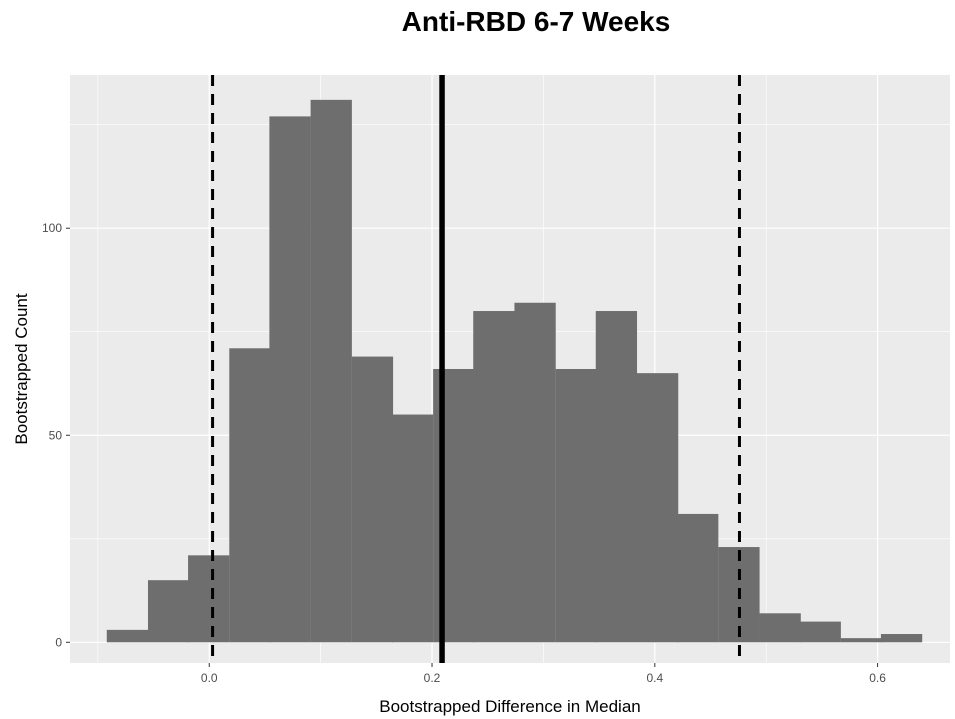  What do you see at coordinates (536, 21) in the screenshot?
I see `chart-title: Anti-RBD 6-7 Weeks` at bounding box center [536, 21].